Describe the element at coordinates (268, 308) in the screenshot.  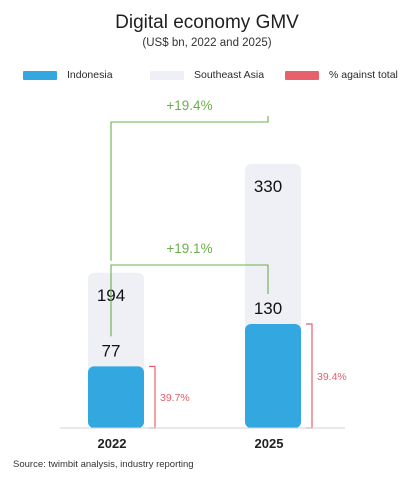
I see `value-label-indonesia-2025: 130` at that location.